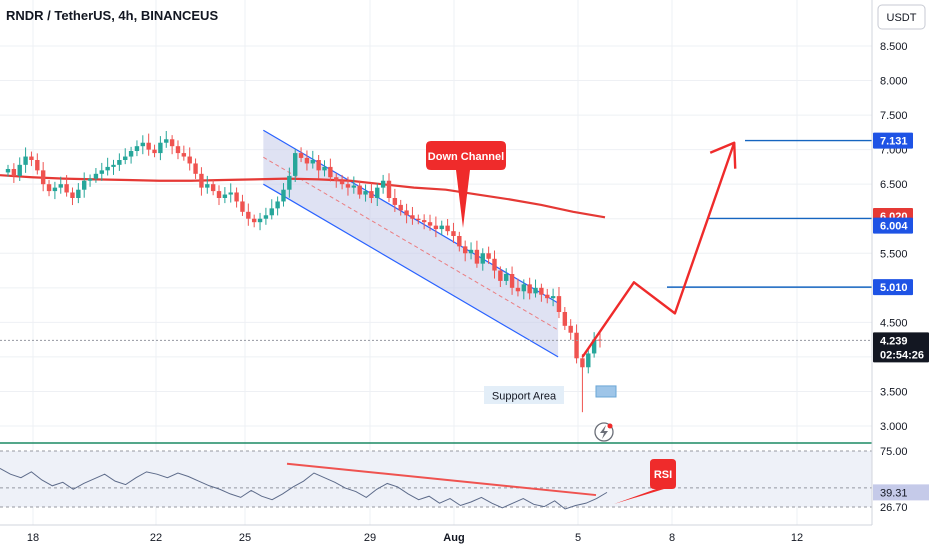  Describe the element at coordinates (441, 479) in the screenshot. I see `rsi-trendline` at that location.